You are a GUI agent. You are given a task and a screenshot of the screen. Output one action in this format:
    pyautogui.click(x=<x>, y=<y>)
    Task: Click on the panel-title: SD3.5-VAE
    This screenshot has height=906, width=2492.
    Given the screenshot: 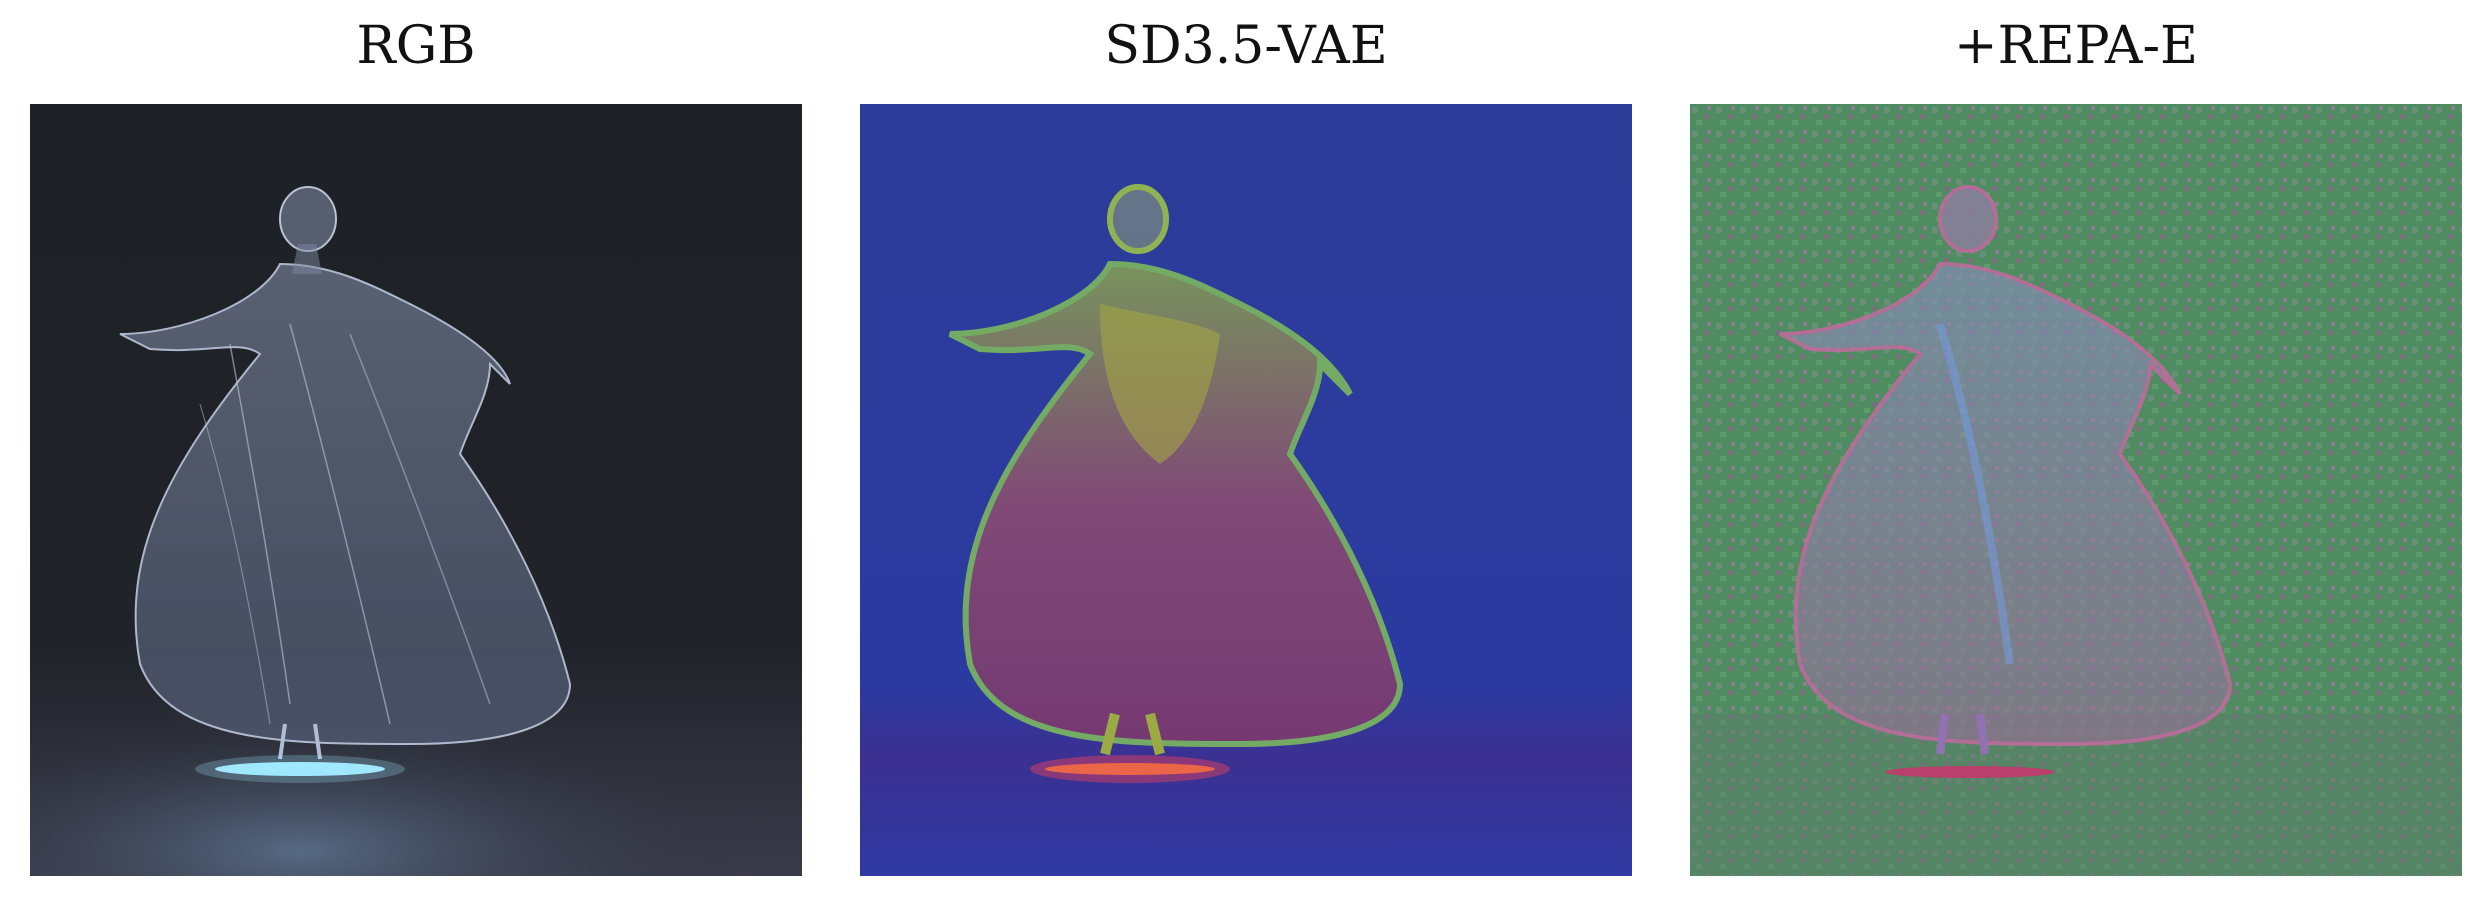 What is the action you would take?
    pyautogui.click(x=1246, y=46)
    